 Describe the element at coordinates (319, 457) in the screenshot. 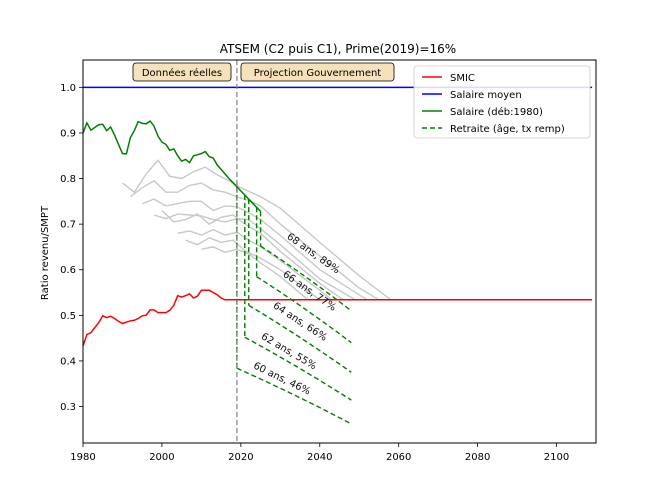

I see `x-tick-label-3: 2040` at that location.